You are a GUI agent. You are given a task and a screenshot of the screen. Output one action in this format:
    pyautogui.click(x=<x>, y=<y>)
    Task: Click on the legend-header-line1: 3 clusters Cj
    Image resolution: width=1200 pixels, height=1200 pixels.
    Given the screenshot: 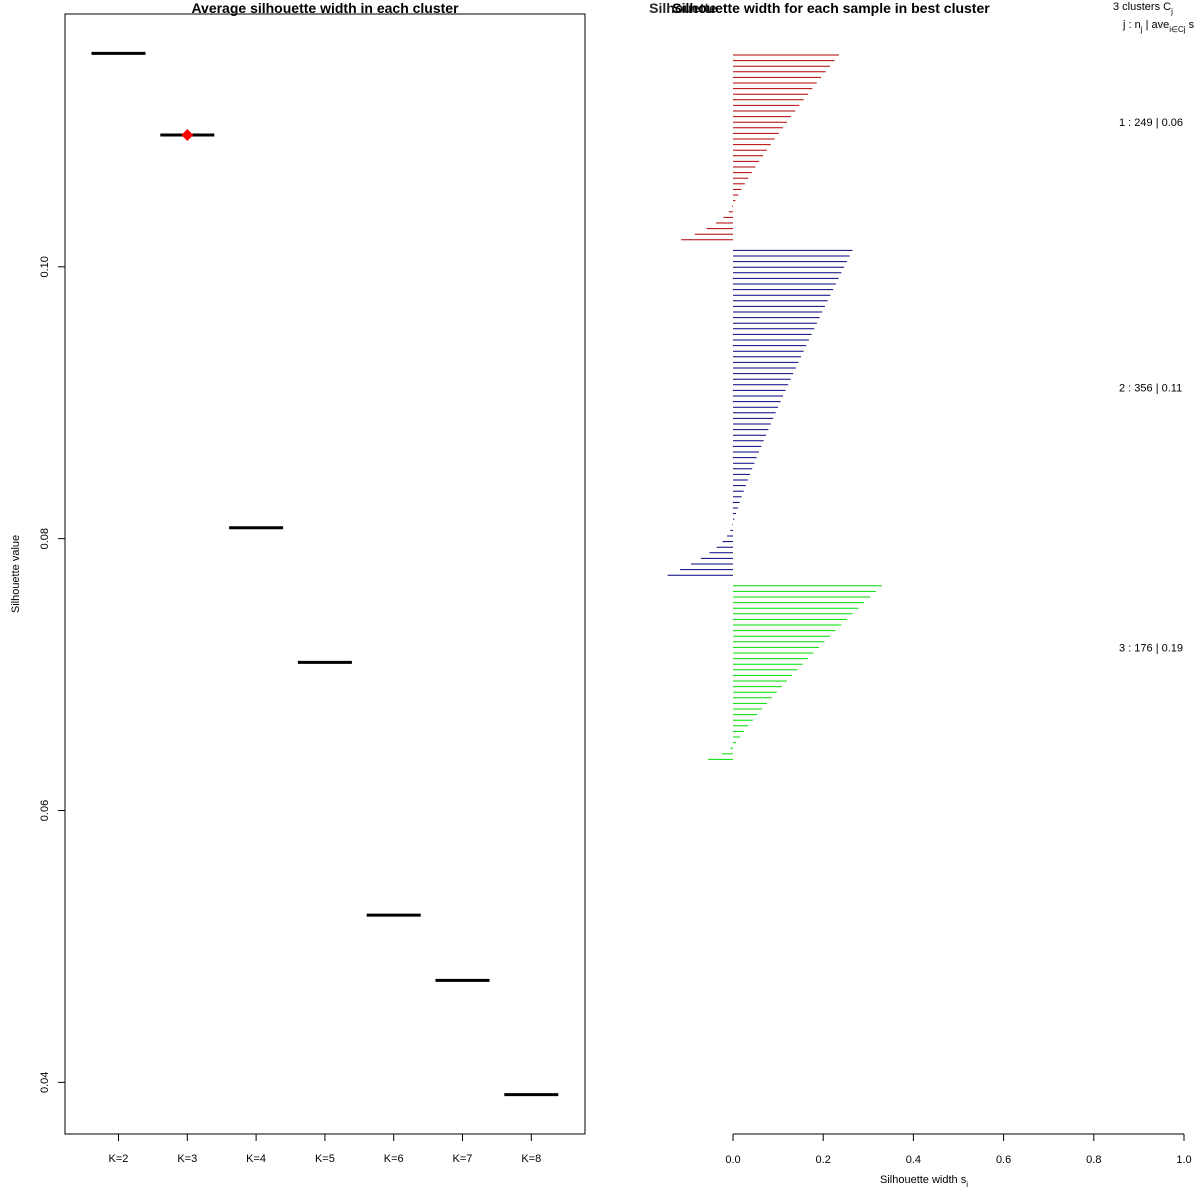 What is the action you would take?
    pyautogui.click(x=1143, y=8)
    